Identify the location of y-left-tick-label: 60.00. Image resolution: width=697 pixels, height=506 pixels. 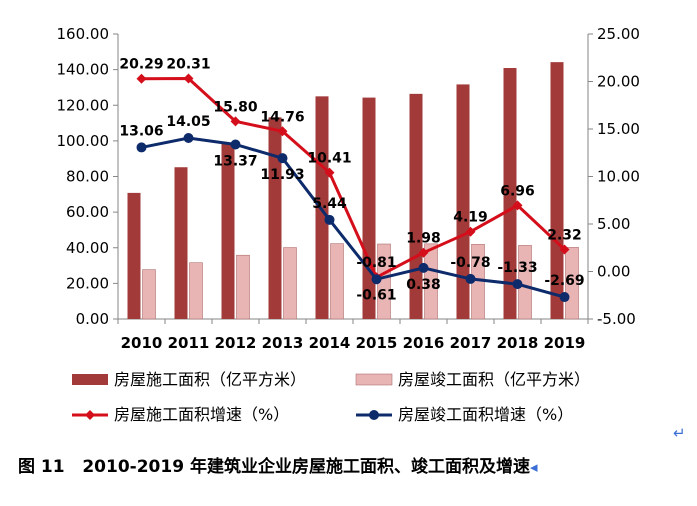
(87, 212).